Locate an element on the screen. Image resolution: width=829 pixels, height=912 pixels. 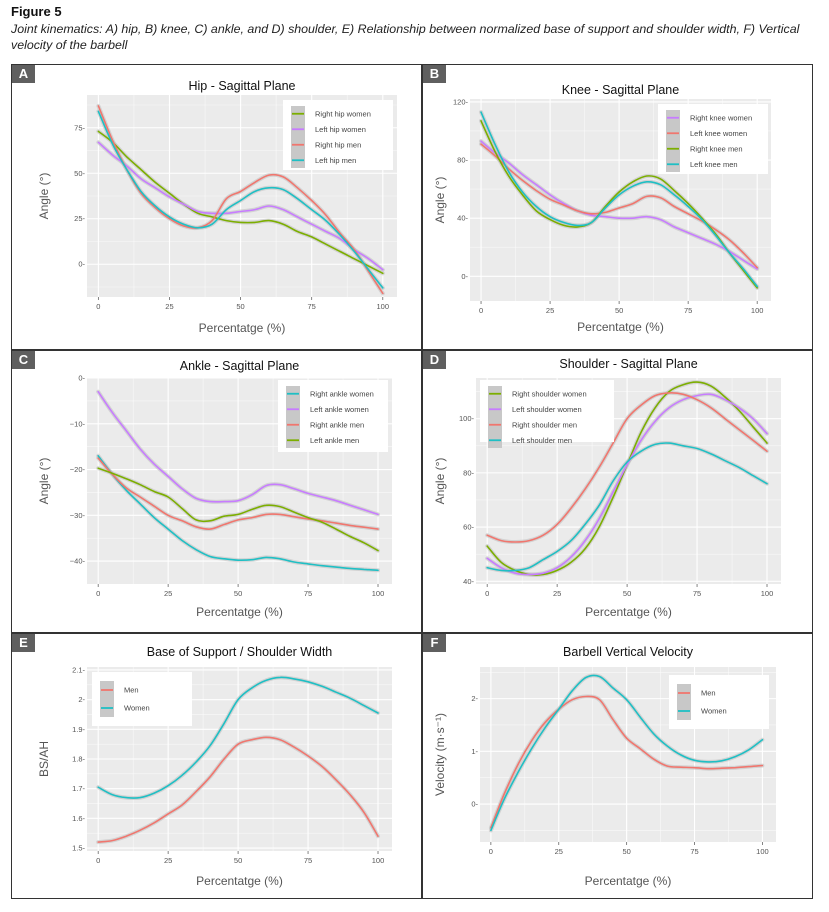
legend-label-right-ankle-women: Right ankle women is located at coordinates (342, 393).